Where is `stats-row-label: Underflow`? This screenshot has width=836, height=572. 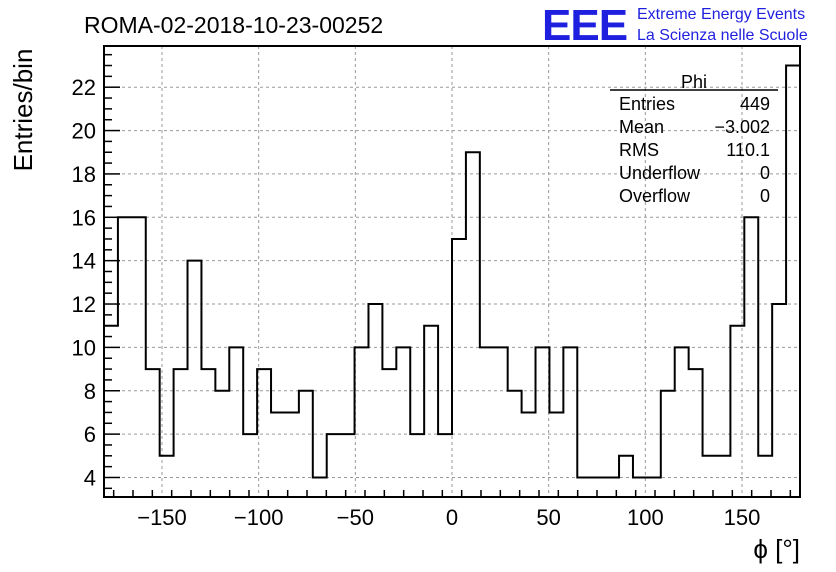 stats-row-label: Underflow is located at coordinates (660, 173).